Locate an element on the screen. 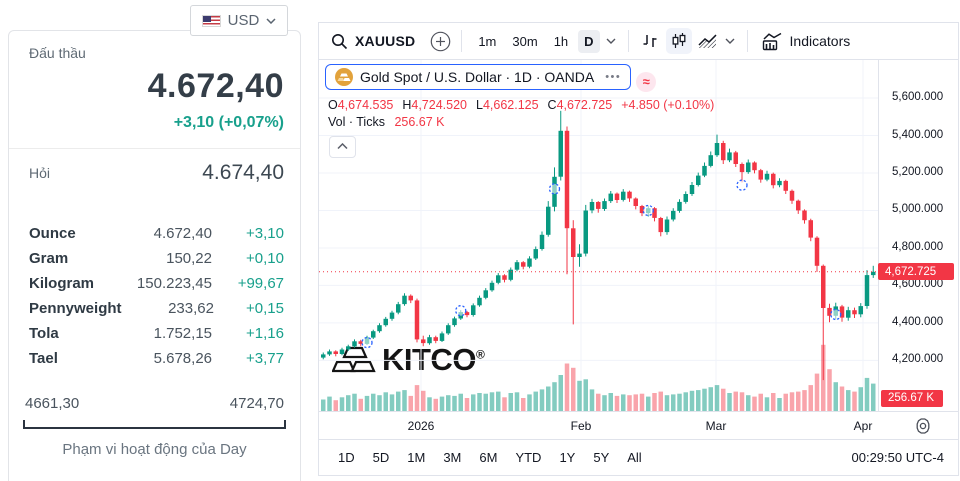  bars-style-button is located at coordinates (650, 41).